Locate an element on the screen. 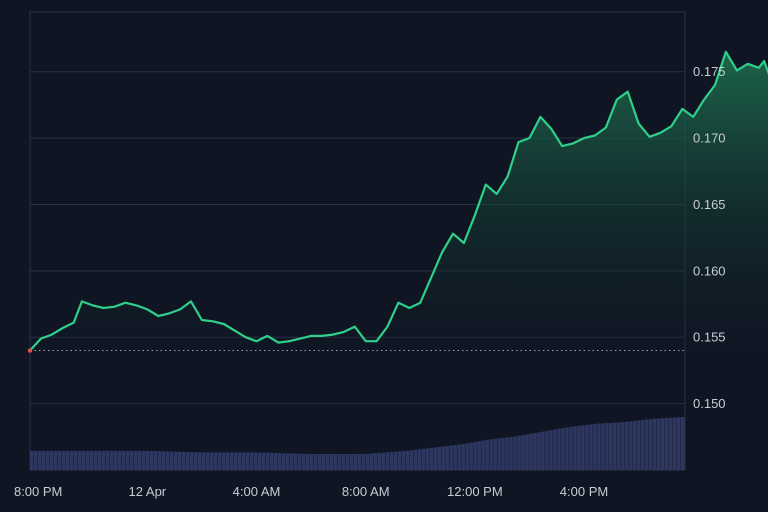 Image resolution: width=768 pixels, height=512 pixels. y-tick-label: 0.170 is located at coordinates (709, 138).